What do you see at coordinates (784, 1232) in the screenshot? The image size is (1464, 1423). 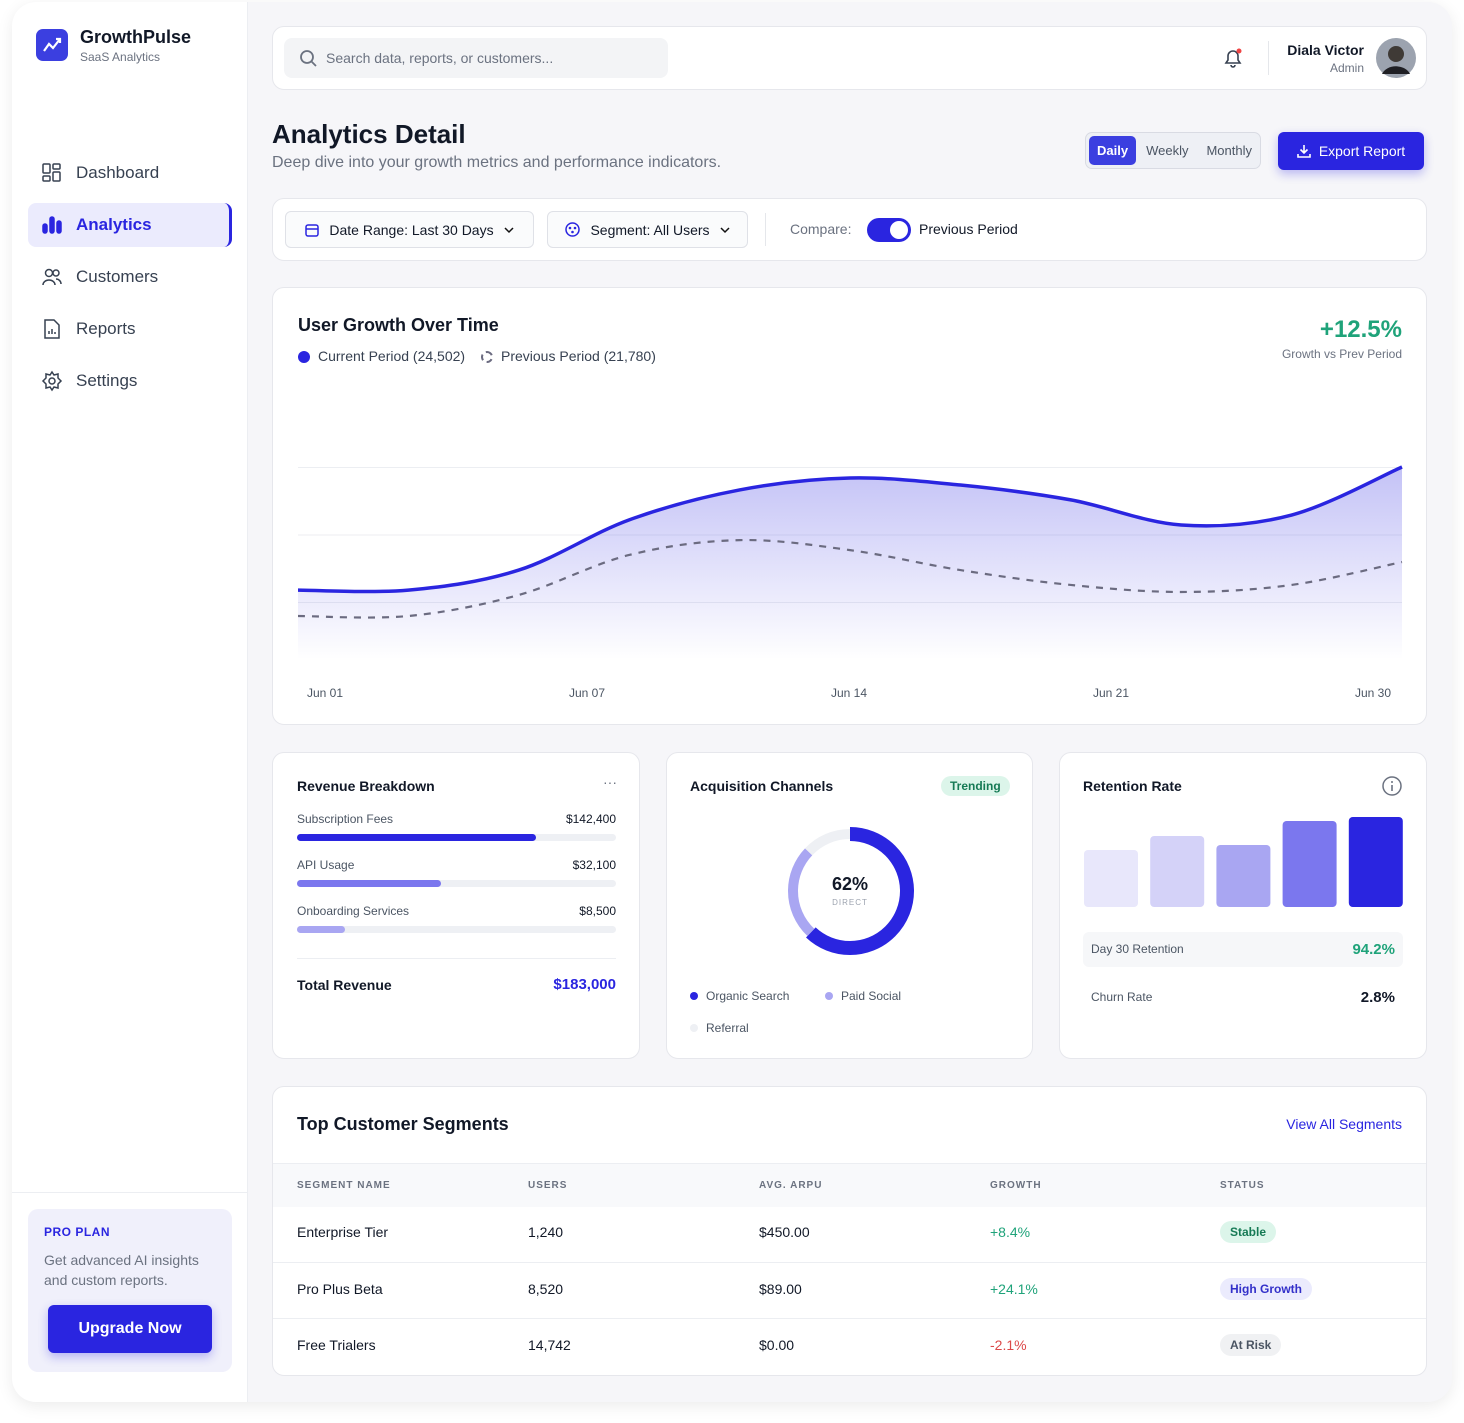 I see `table-cell: $450.00` at bounding box center [784, 1232].